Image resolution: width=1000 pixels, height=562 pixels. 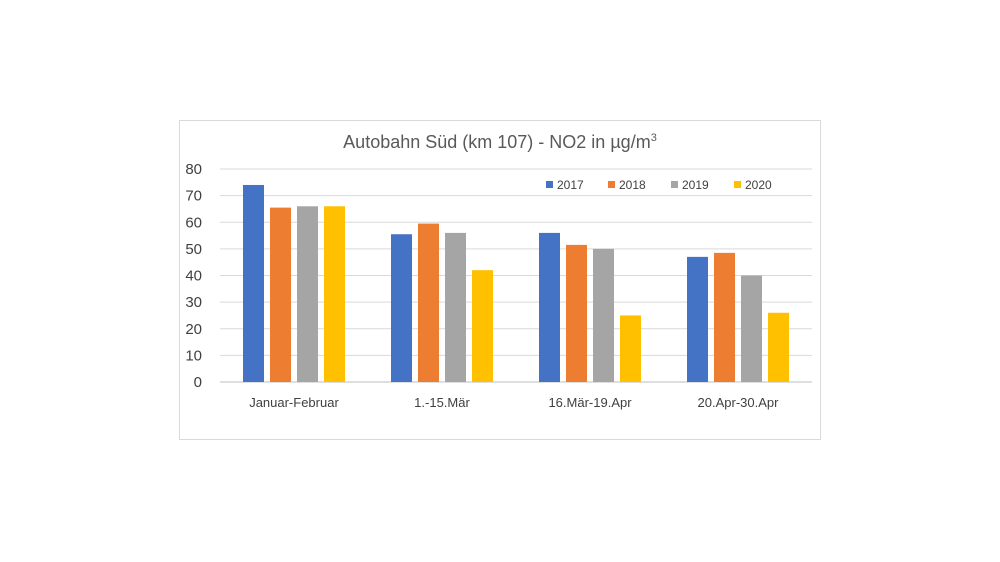 What do you see at coordinates (294, 402) in the screenshot?
I see `category-label: Januar-Februar` at bounding box center [294, 402].